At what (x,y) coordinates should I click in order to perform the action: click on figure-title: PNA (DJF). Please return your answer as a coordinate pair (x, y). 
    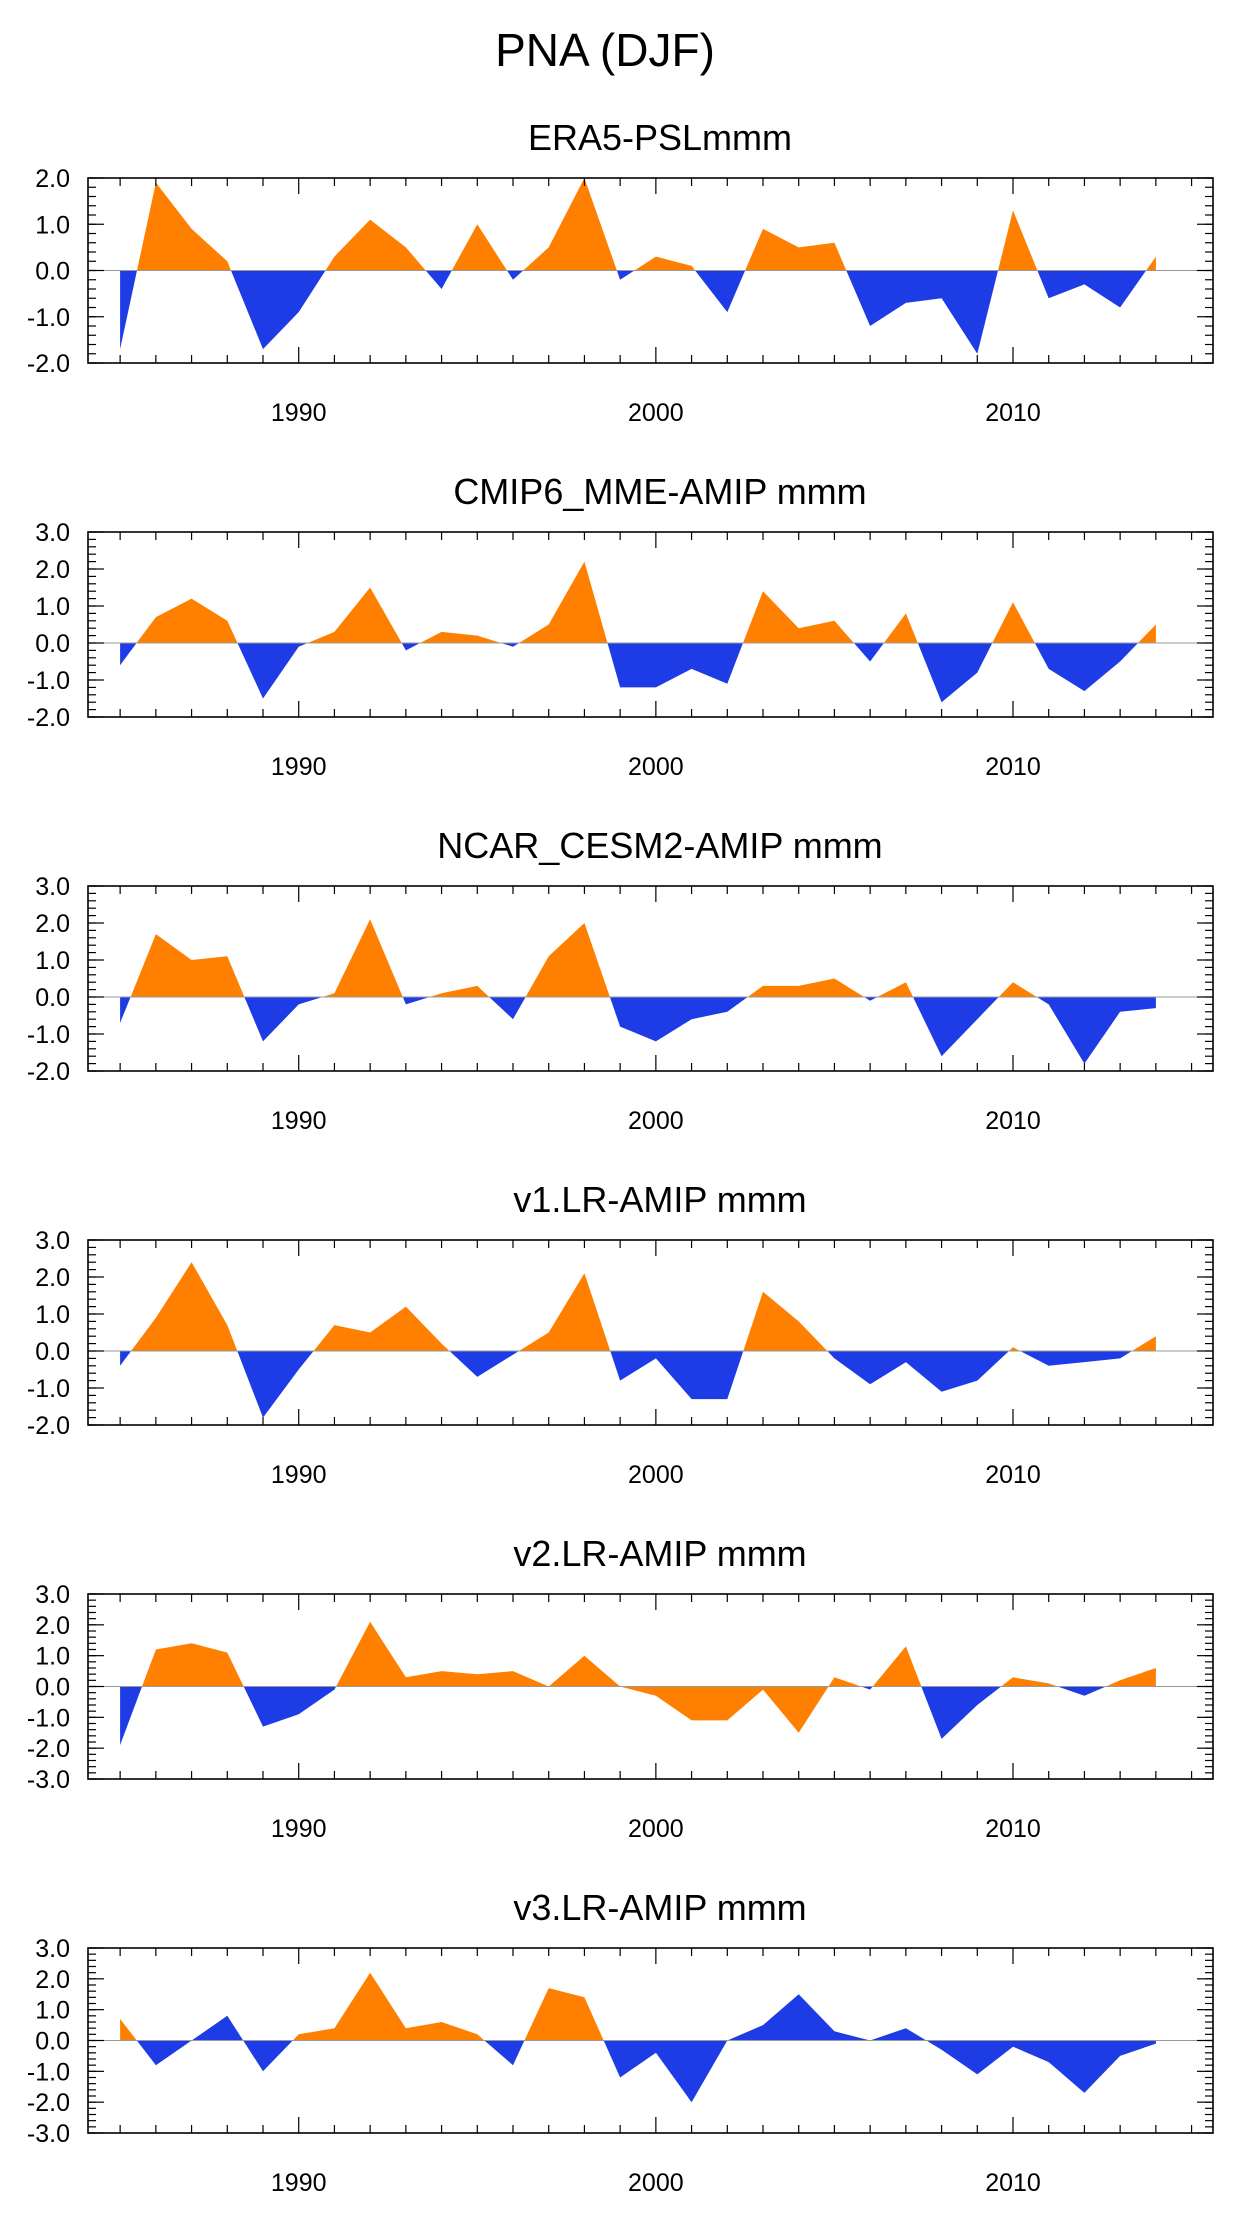
    Looking at the image, I should click on (605, 50).